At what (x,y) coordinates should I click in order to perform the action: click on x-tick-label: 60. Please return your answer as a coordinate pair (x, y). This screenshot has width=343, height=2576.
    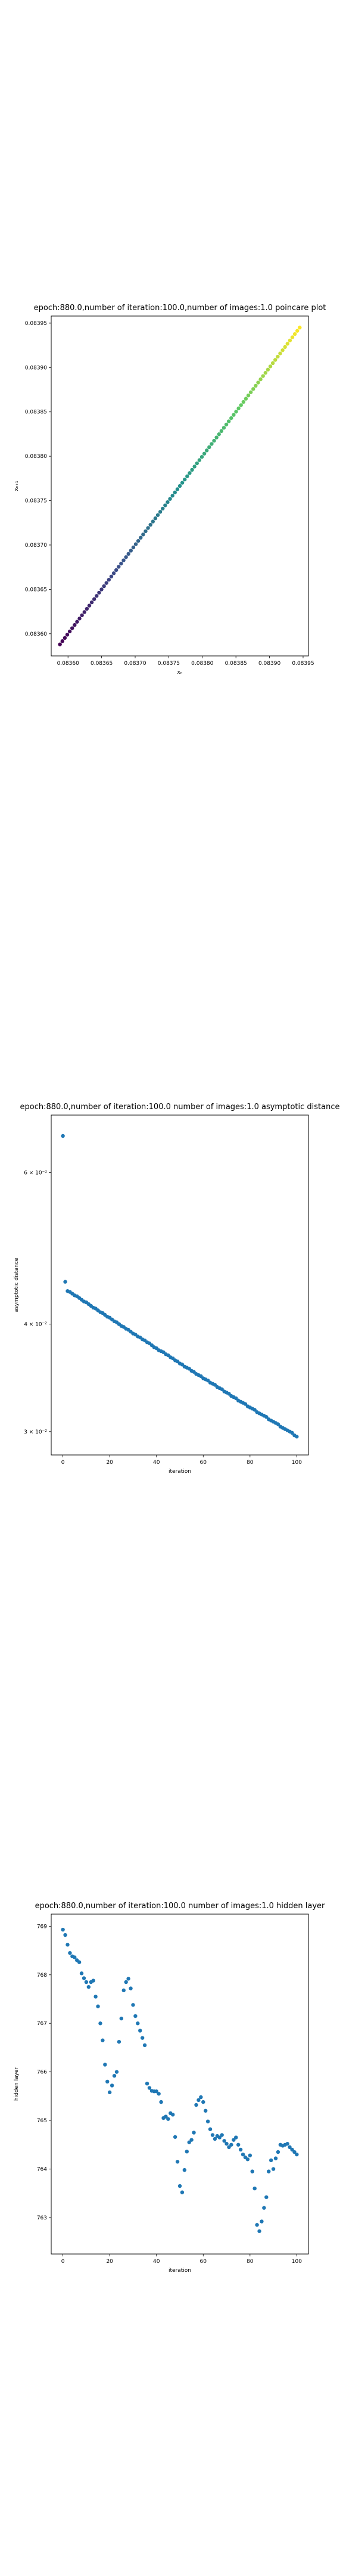
    Looking at the image, I should click on (203, 1463).